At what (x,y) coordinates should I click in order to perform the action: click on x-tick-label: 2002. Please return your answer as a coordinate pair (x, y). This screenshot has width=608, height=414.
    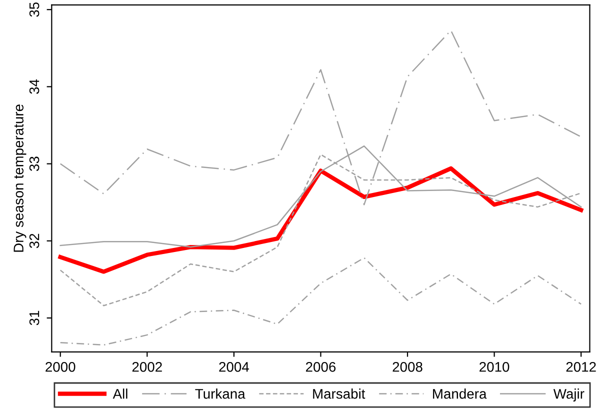
    Looking at the image, I should click on (147, 367).